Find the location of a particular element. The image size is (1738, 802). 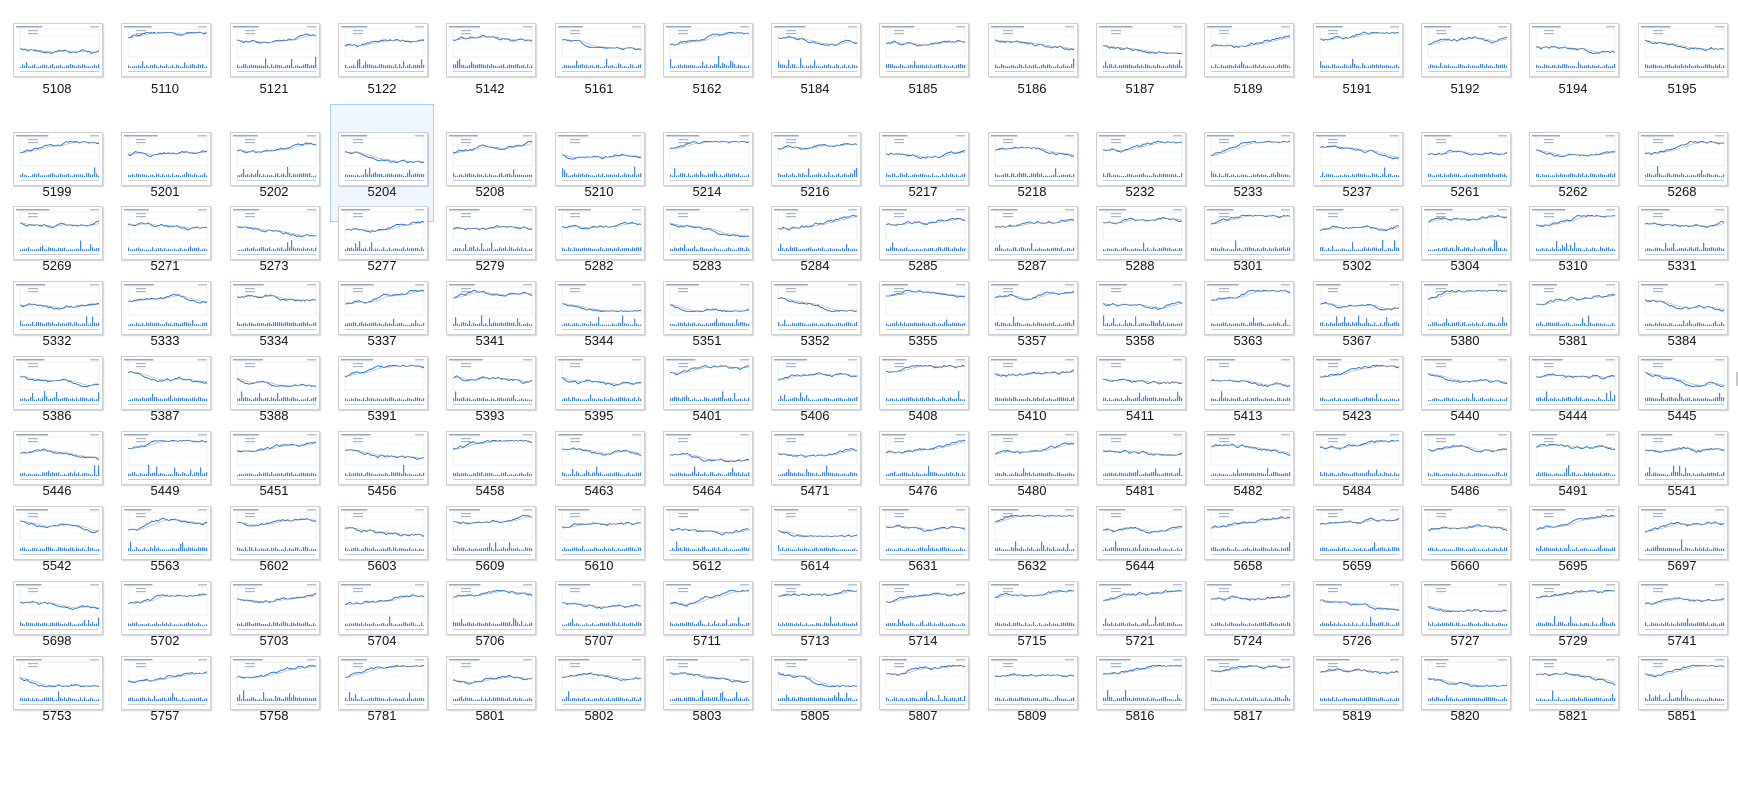

file-item: 5351 is located at coordinates (707, 315).